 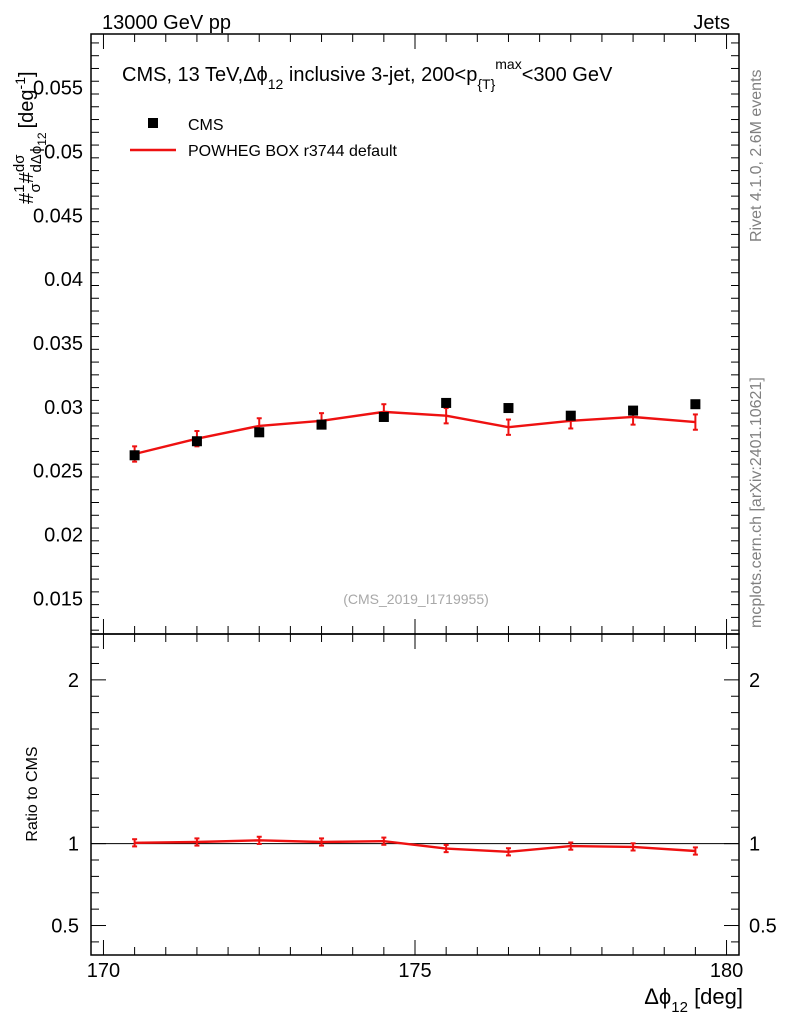 I want to click on analysis-watermark: (CMS_2019_I1719955), so click(x=416, y=599).